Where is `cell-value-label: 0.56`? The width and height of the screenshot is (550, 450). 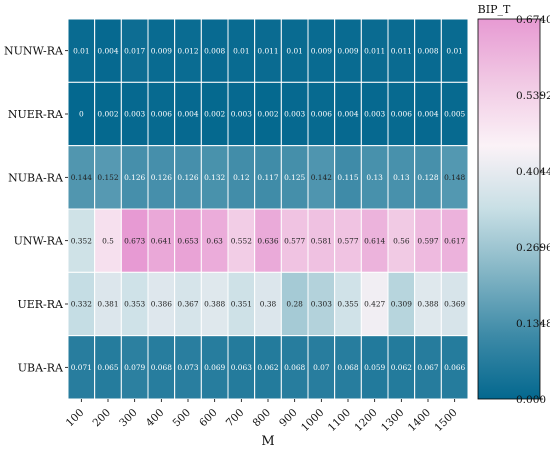 cell-value-label: 0.56 is located at coordinates (401, 240).